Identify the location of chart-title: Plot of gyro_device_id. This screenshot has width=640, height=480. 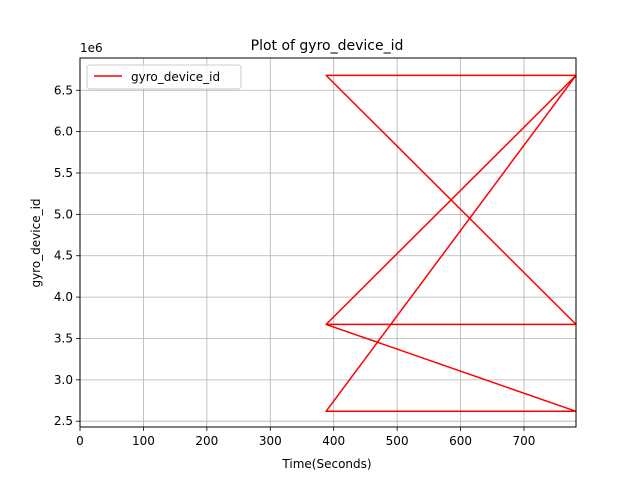
(327, 46).